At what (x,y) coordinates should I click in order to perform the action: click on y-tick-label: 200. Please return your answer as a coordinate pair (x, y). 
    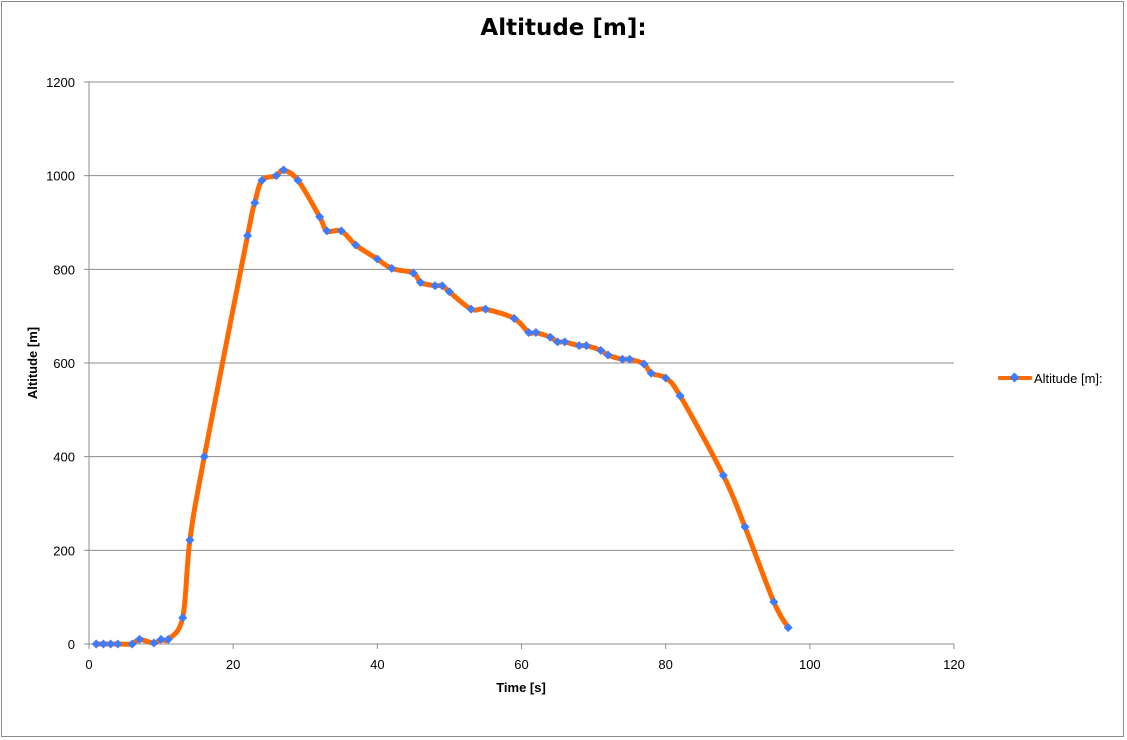
    Looking at the image, I should click on (64, 550).